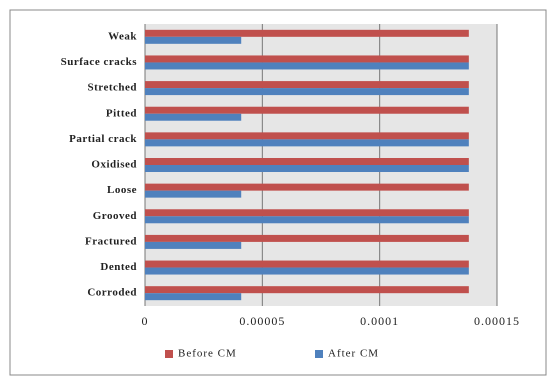 This screenshot has height=376, width=547. Describe the element at coordinates (112, 293) in the screenshot. I see `y-tick-label: Corroded` at that location.